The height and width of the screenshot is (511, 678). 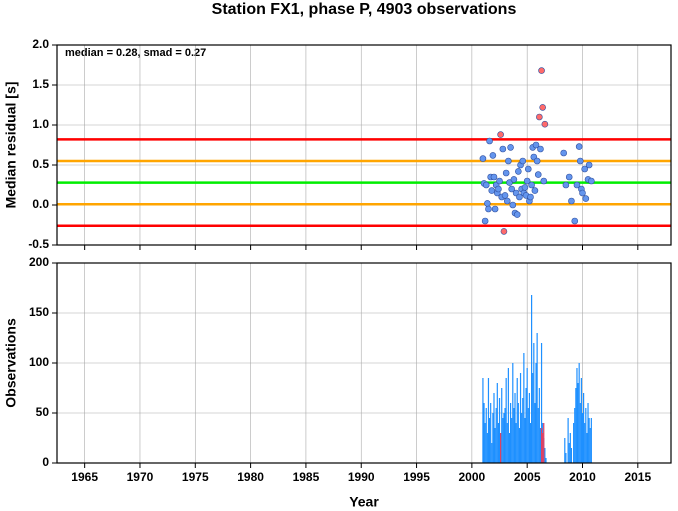 I want to click on y-axis-label: Median residual [s], so click(x=11, y=145).